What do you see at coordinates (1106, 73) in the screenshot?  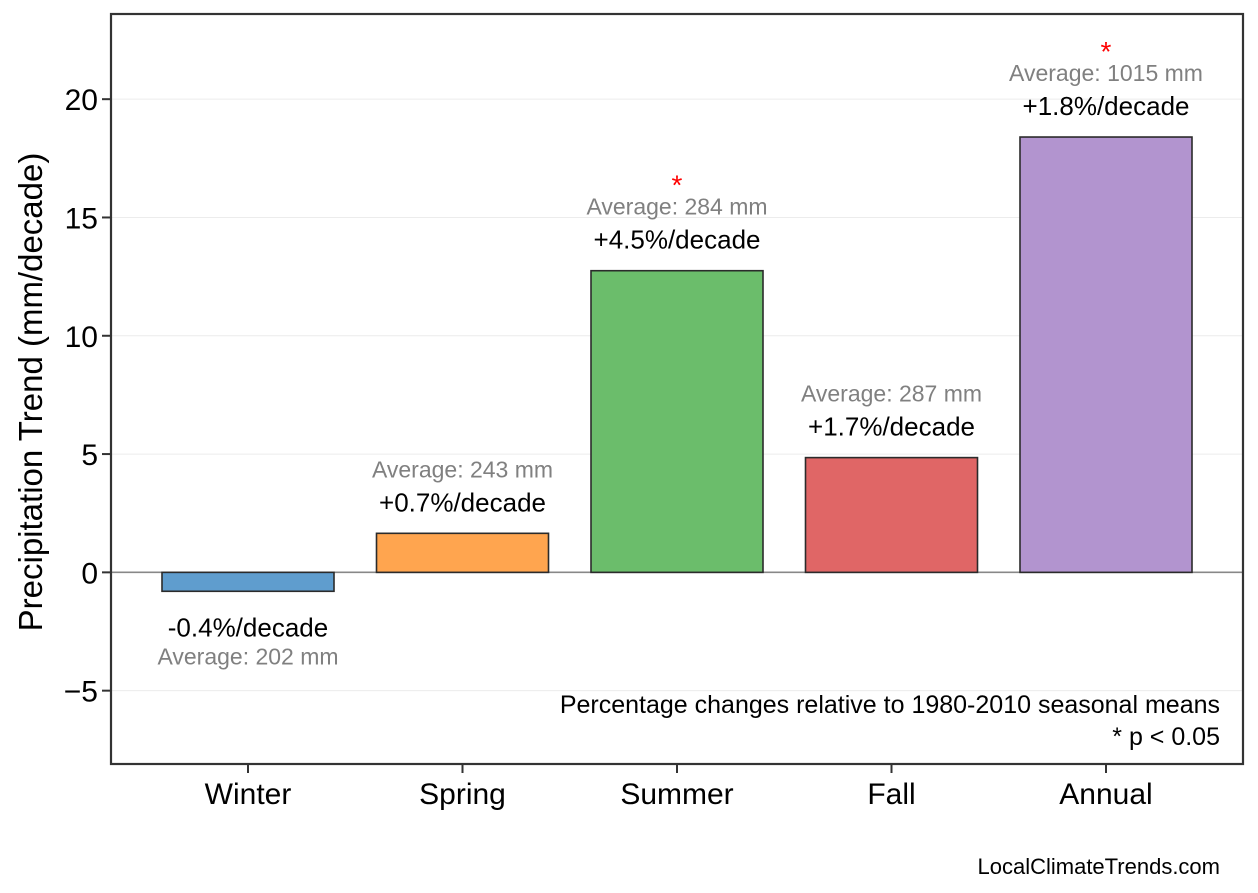 I see `average-label: Average: 1015 mm` at bounding box center [1106, 73].